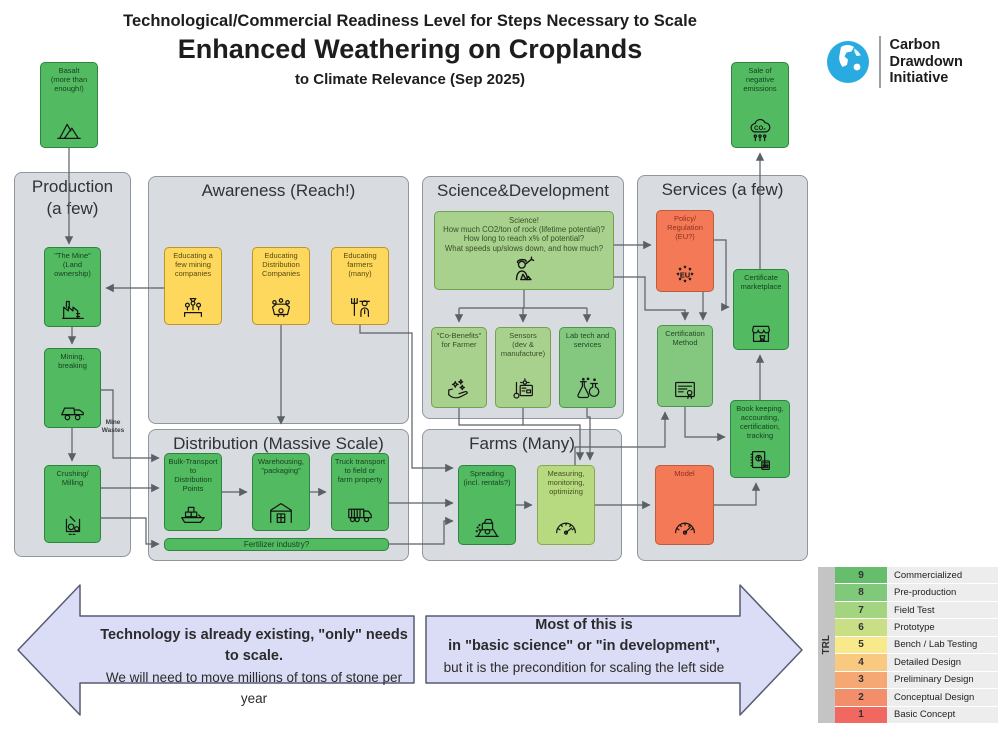 This screenshot has height=735, width=1000. Describe the element at coordinates (193, 475) in the screenshot. I see `node-bulk-transport-label: Bulk-Transport to Distribution Points` at that location.